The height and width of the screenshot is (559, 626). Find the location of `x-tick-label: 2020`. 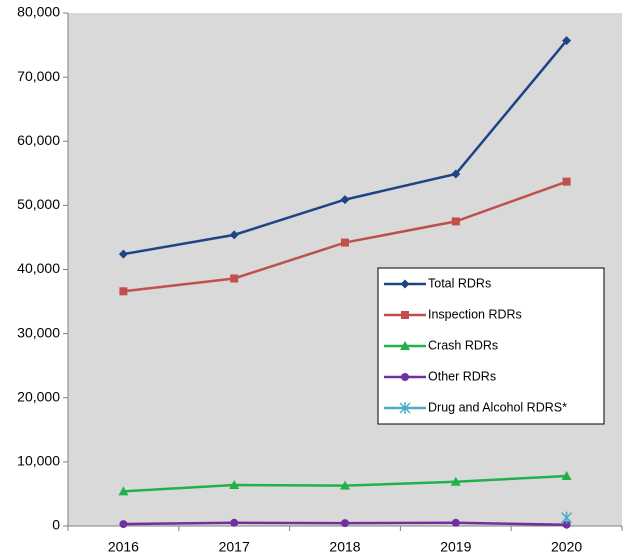

x-tick-label: 2020 is located at coordinates (566, 547).